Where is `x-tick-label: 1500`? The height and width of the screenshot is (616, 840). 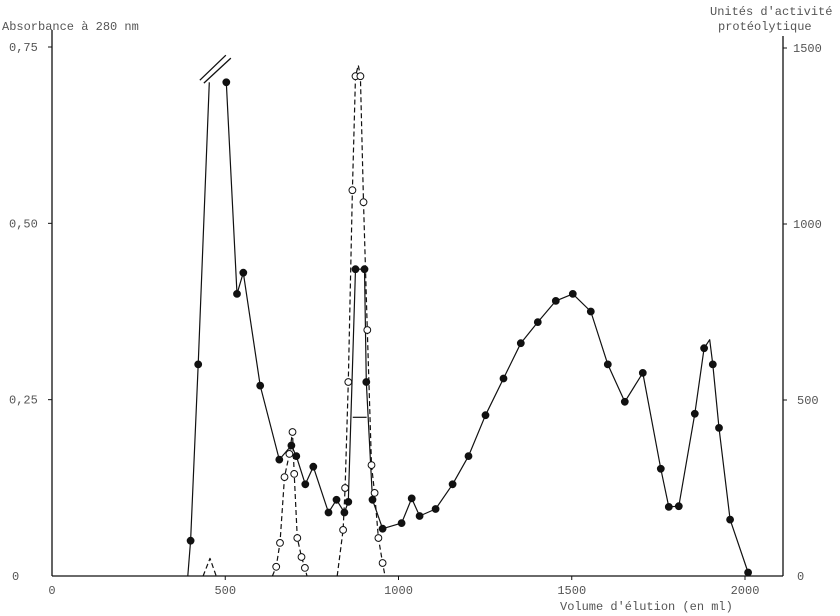 x-tick-label: 1500 is located at coordinates (571, 591).